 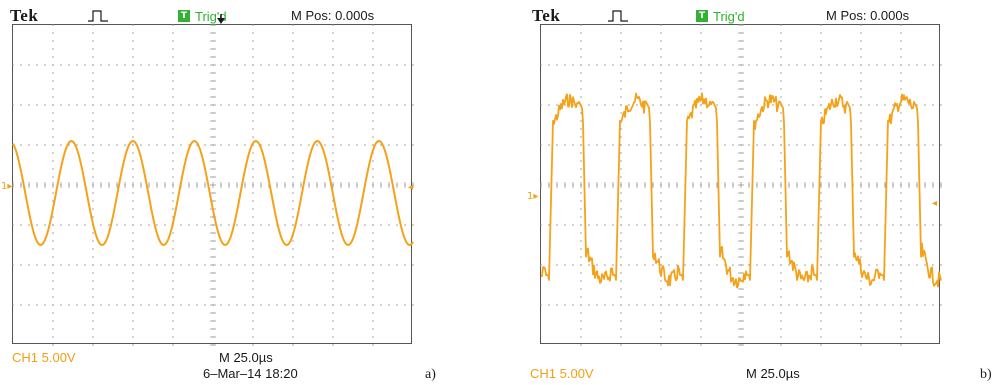 I want to click on trigger-status-label: Trig'd, so click(x=729, y=16).